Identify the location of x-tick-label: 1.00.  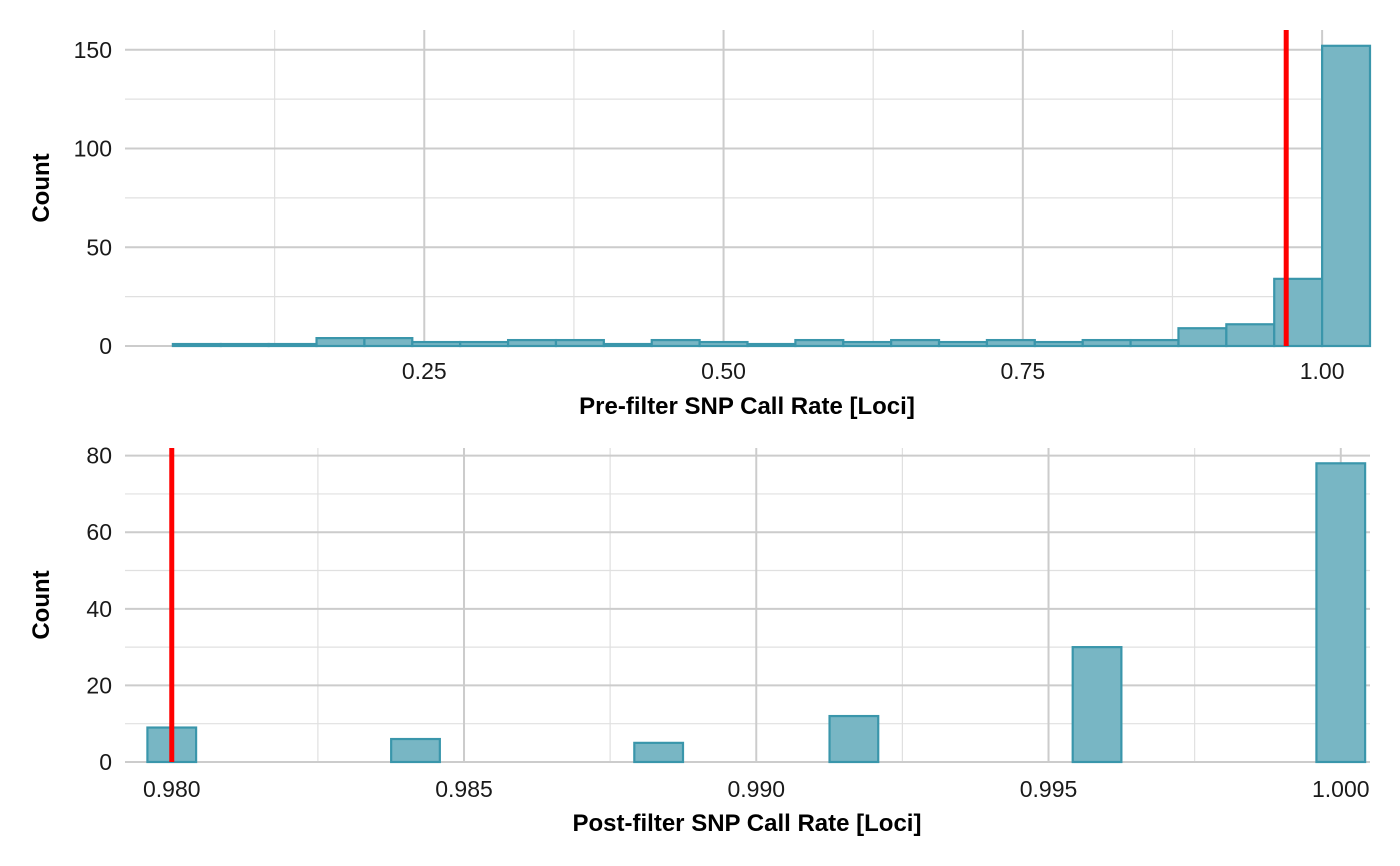
(1322, 371).